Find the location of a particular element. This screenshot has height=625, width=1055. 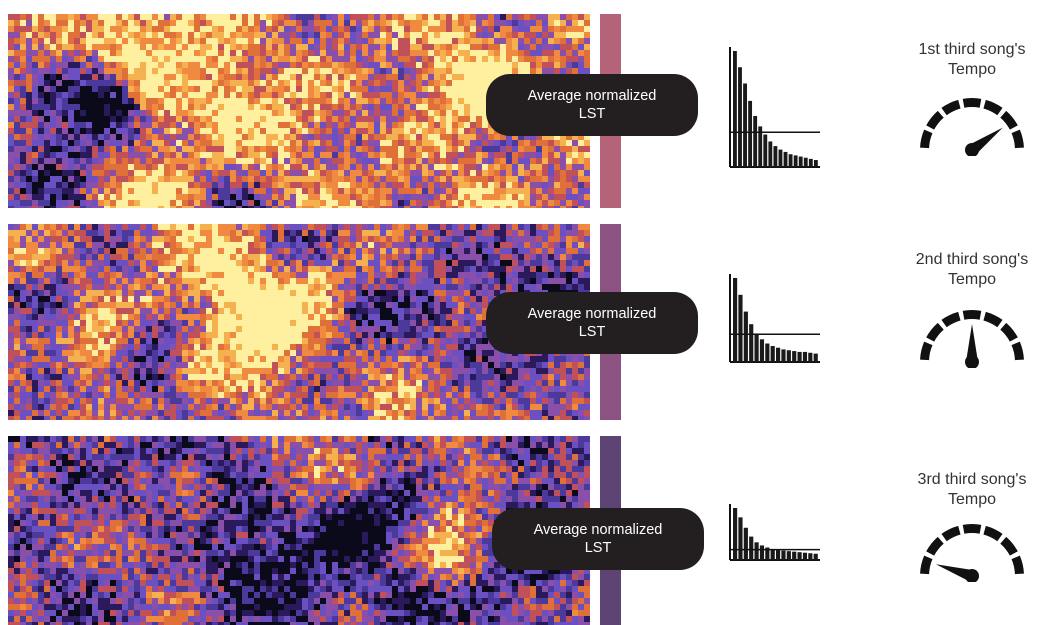

avg-lst-label-3: Average normalized LST is located at coordinates (598, 539).